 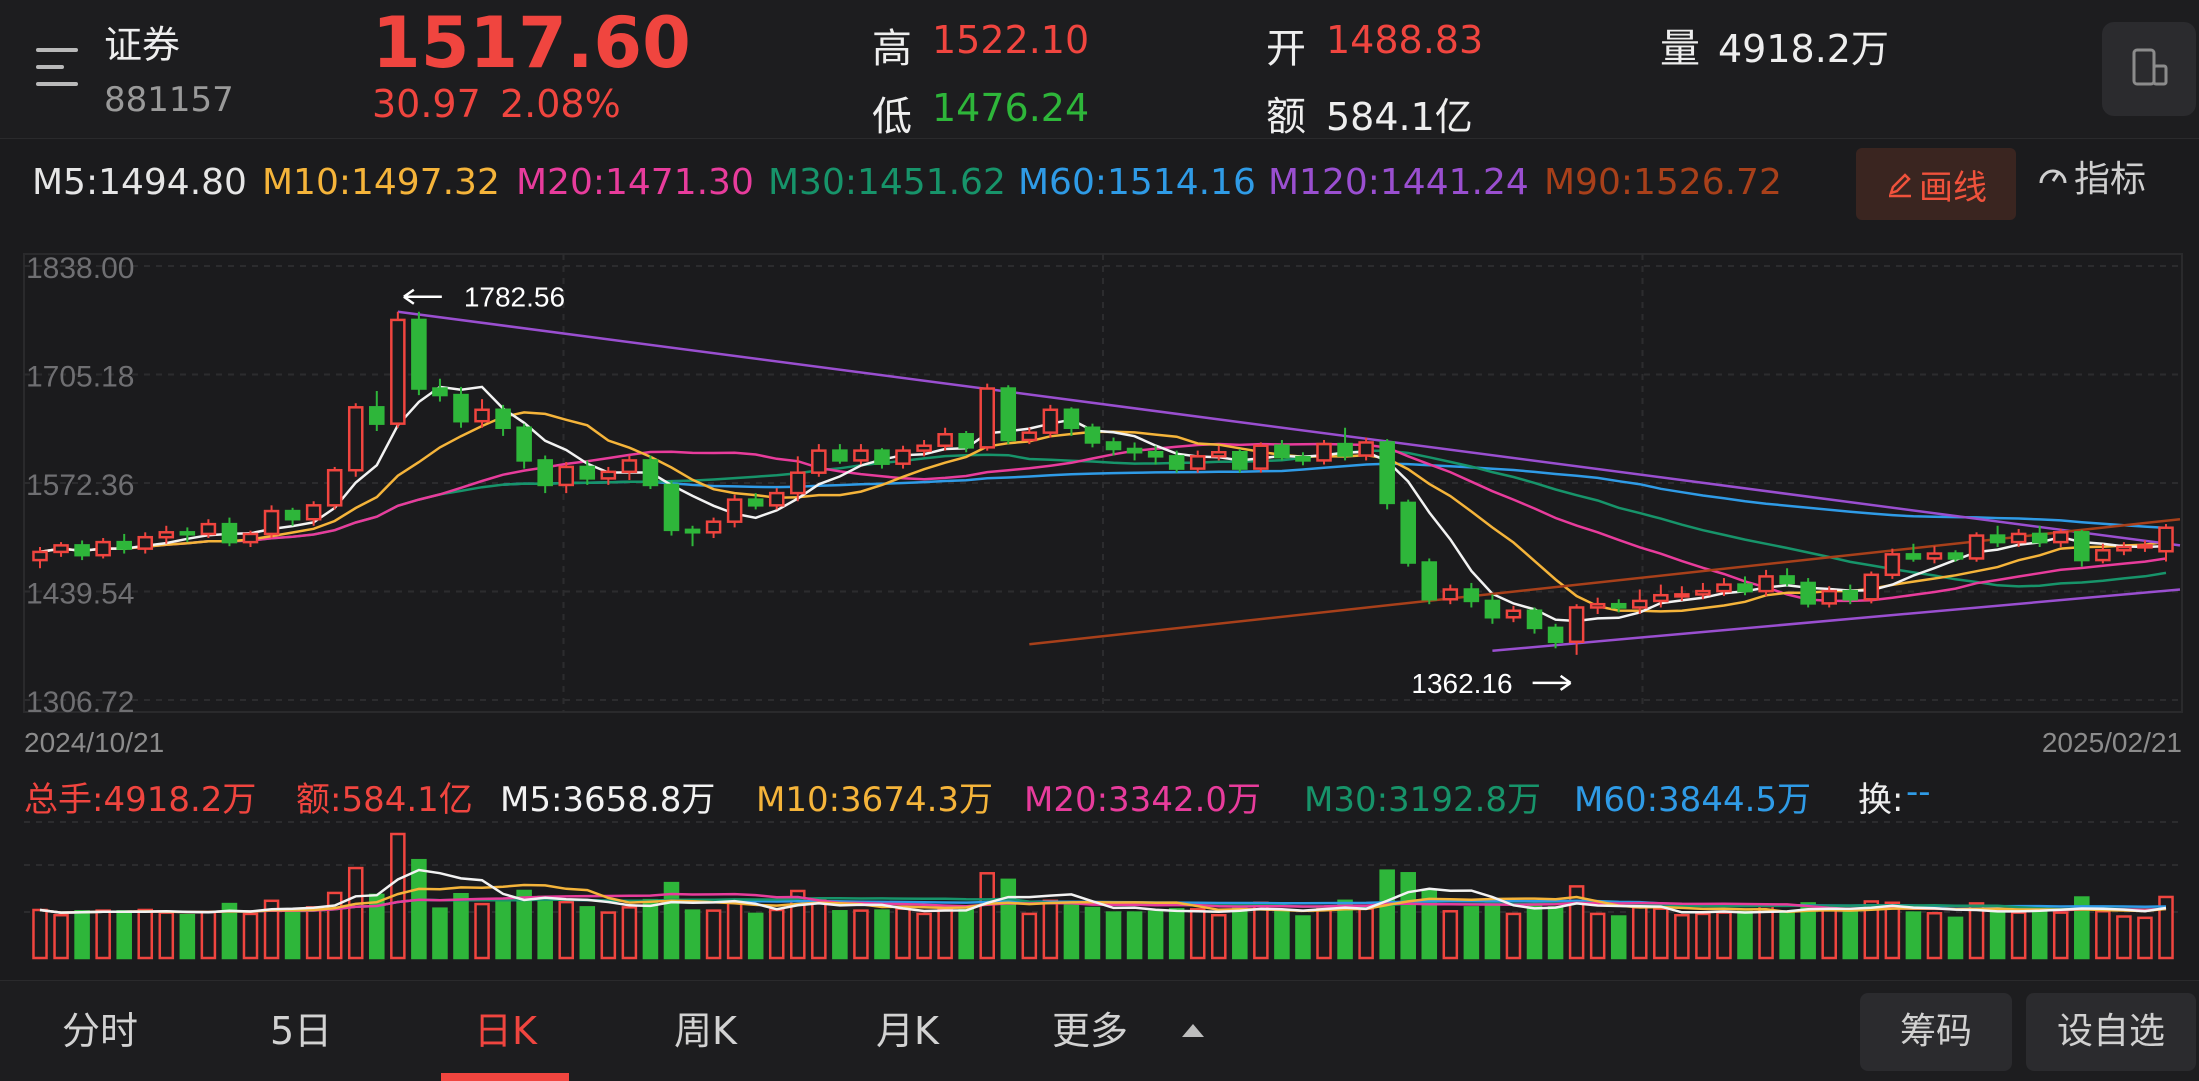 What do you see at coordinates (1881, 800) in the screenshot?
I see `turnover-label: 换:` at bounding box center [1881, 800].